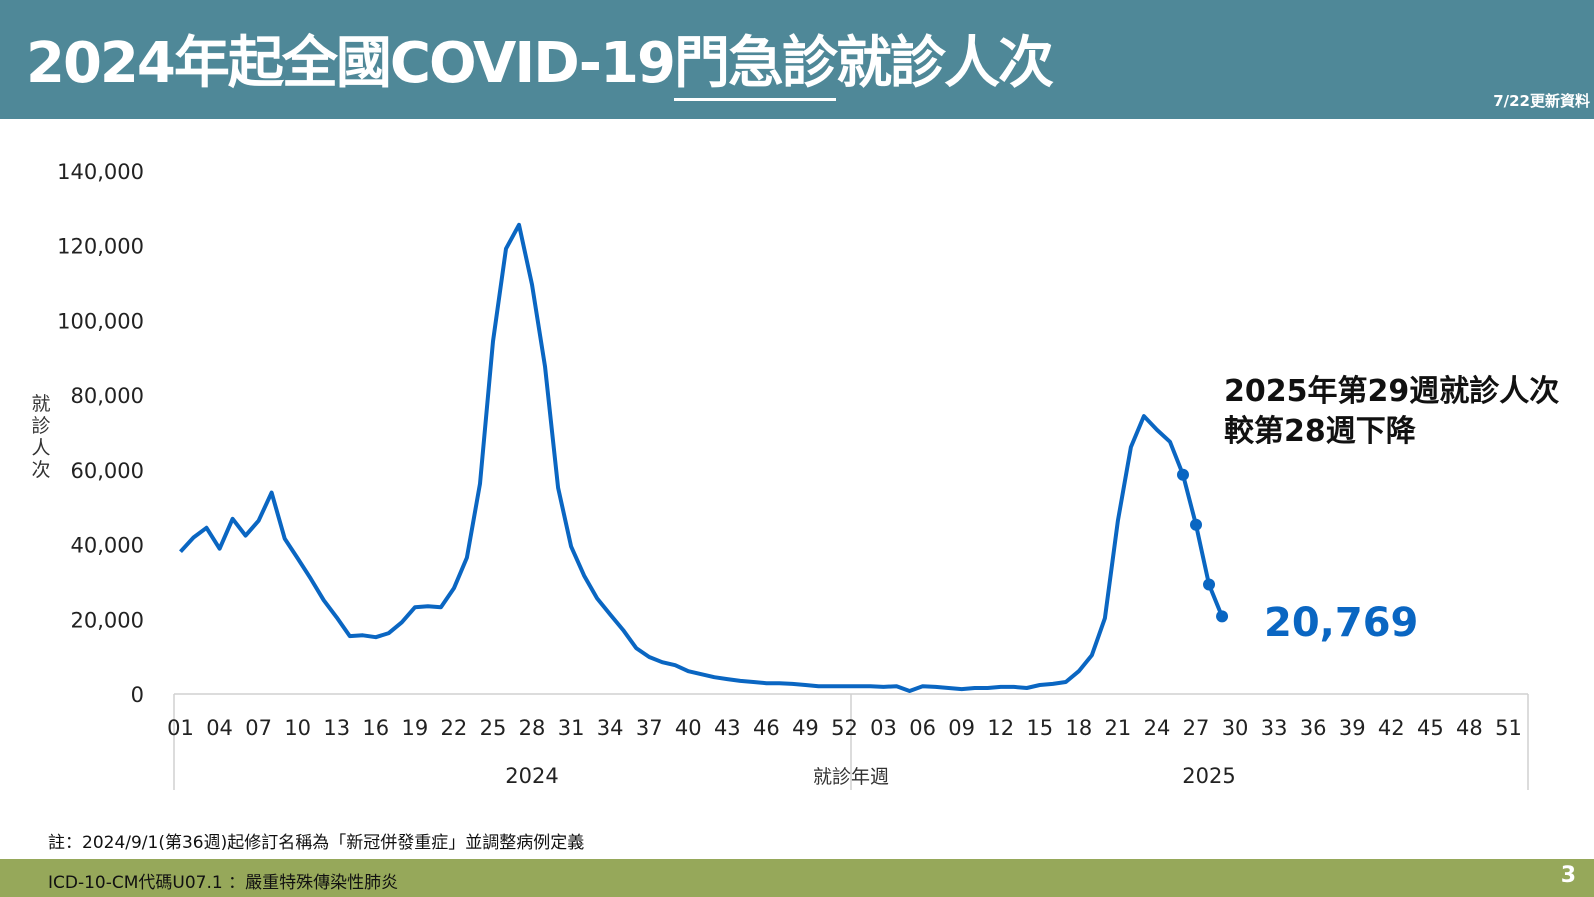 Image resolution: width=1594 pixels, height=897 pixels. I want to click on y-tick-label: 120,000, so click(100, 247).